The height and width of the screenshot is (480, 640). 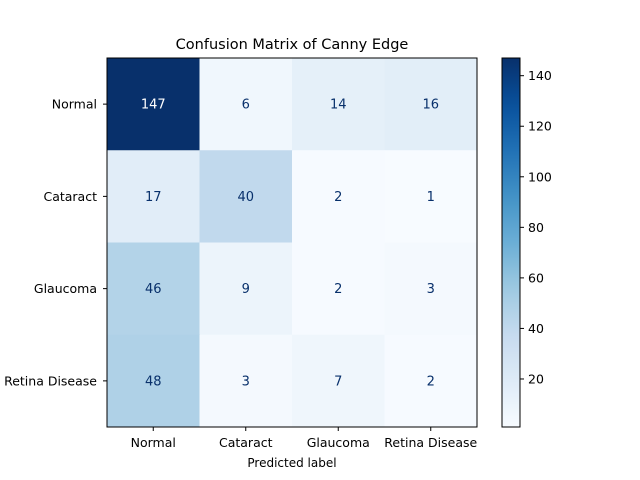 What do you see at coordinates (246, 442) in the screenshot?
I see `x-tick-label: Cataract` at bounding box center [246, 442].